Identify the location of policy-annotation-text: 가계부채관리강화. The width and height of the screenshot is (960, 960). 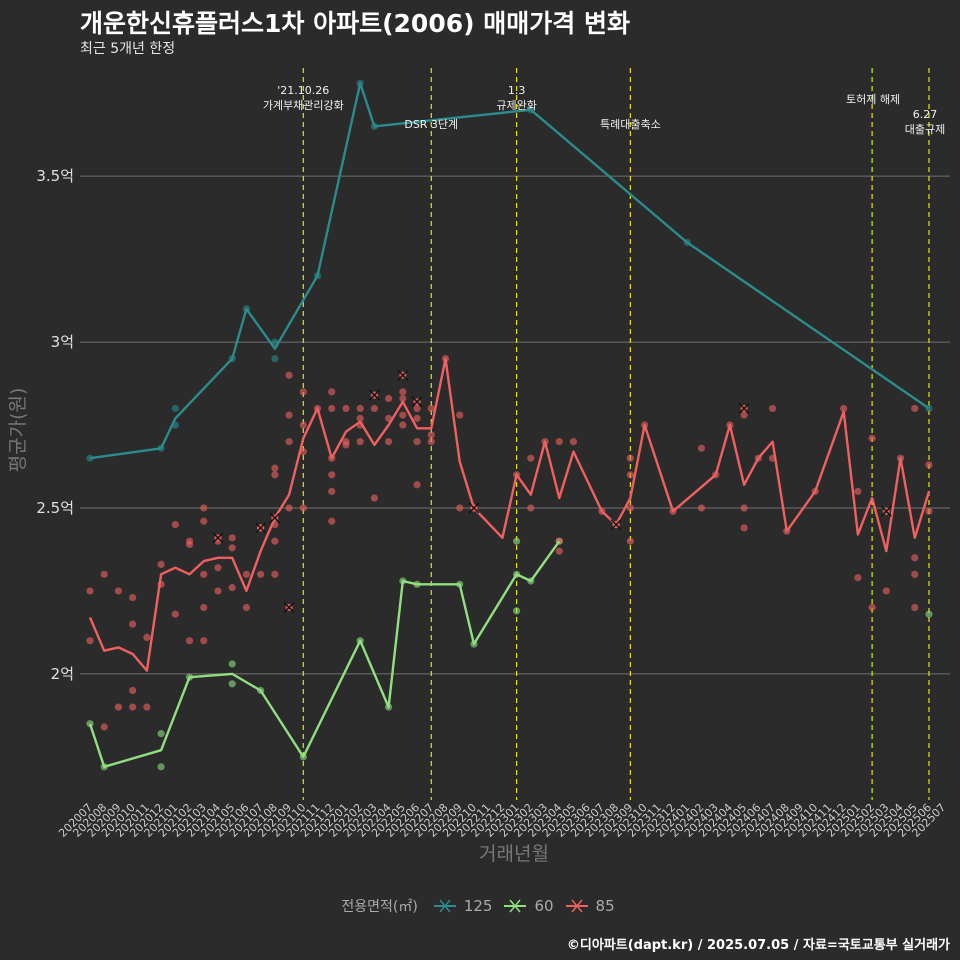
(303, 105).